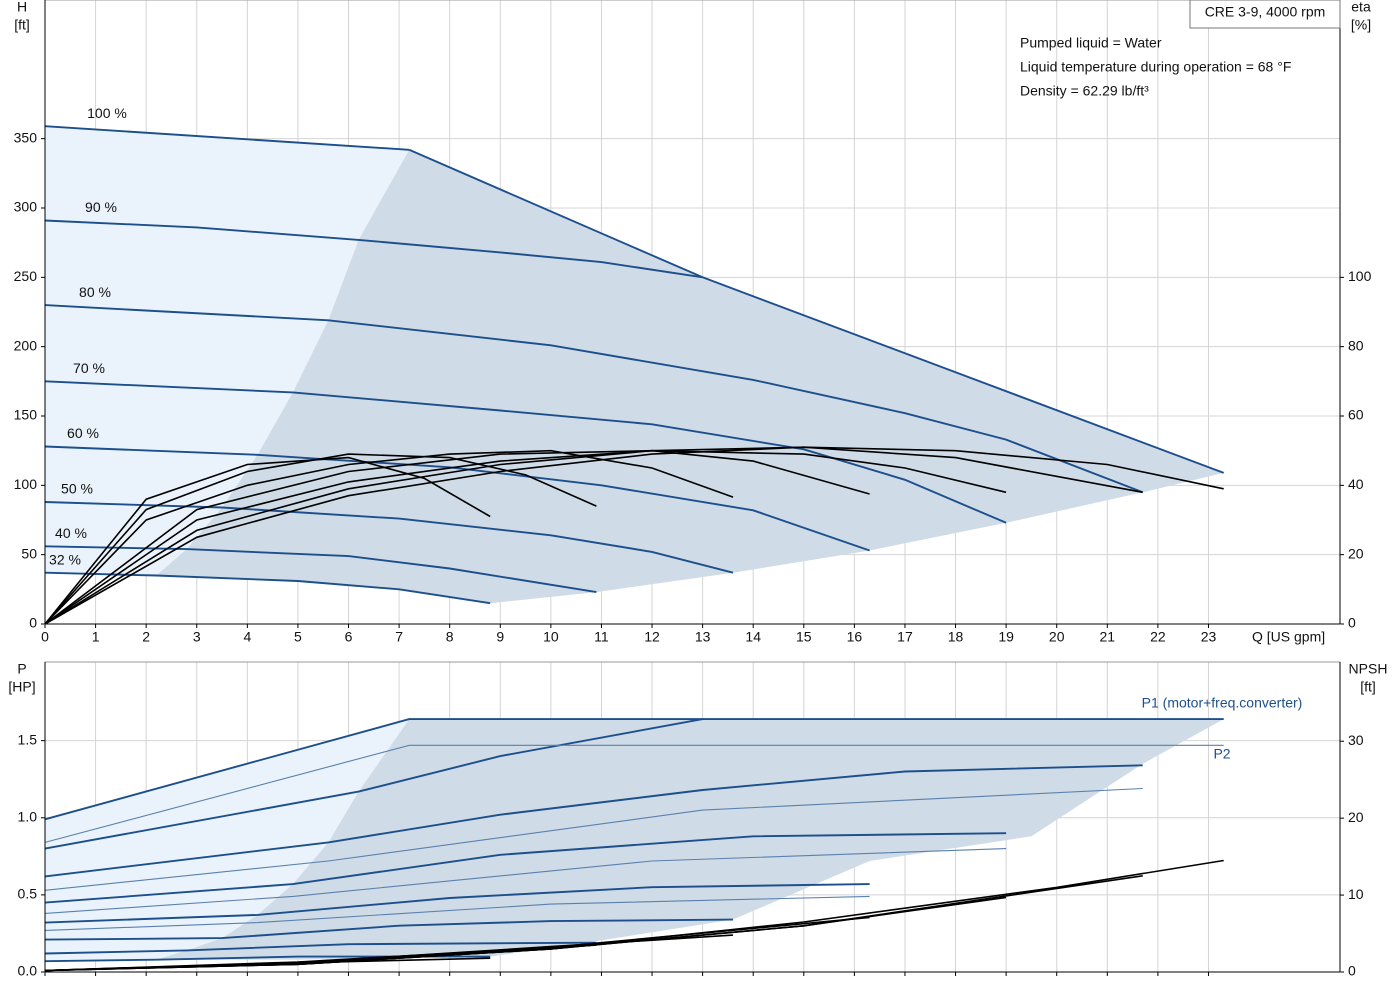  What do you see at coordinates (89, 368) in the screenshot?
I see `speed-label: 70 %` at bounding box center [89, 368].